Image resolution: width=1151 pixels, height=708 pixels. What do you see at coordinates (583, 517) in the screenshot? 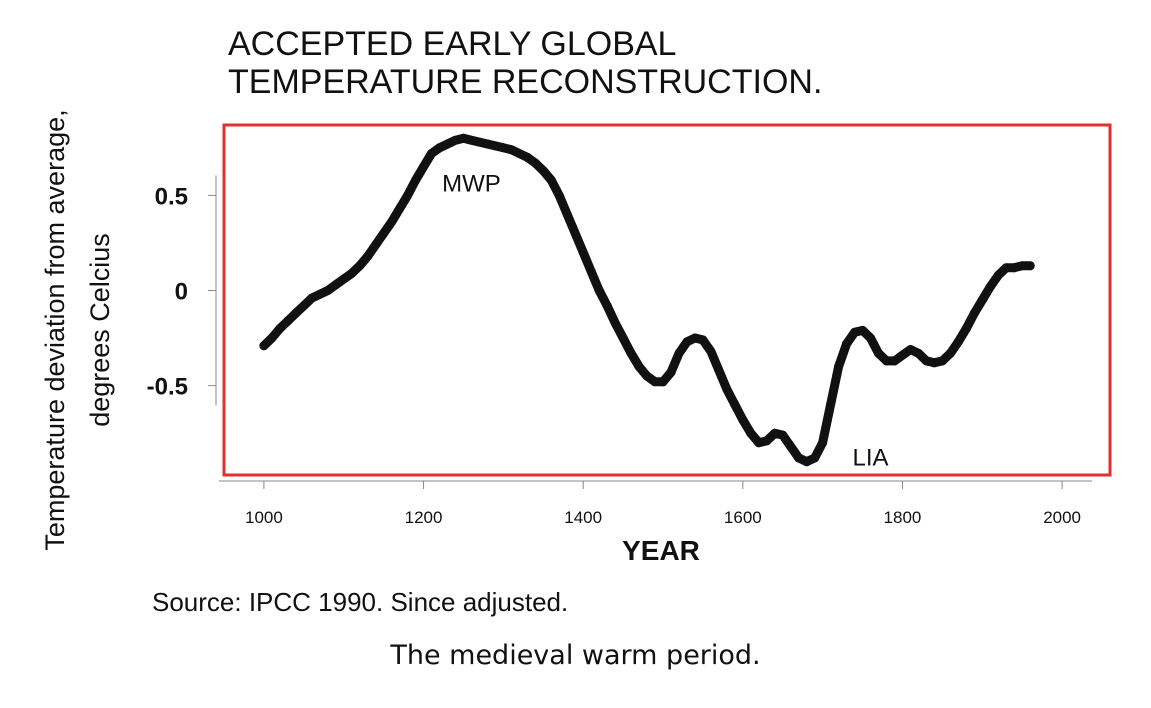
I see `x-tick-label: 1400` at bounding box center [583, 517].